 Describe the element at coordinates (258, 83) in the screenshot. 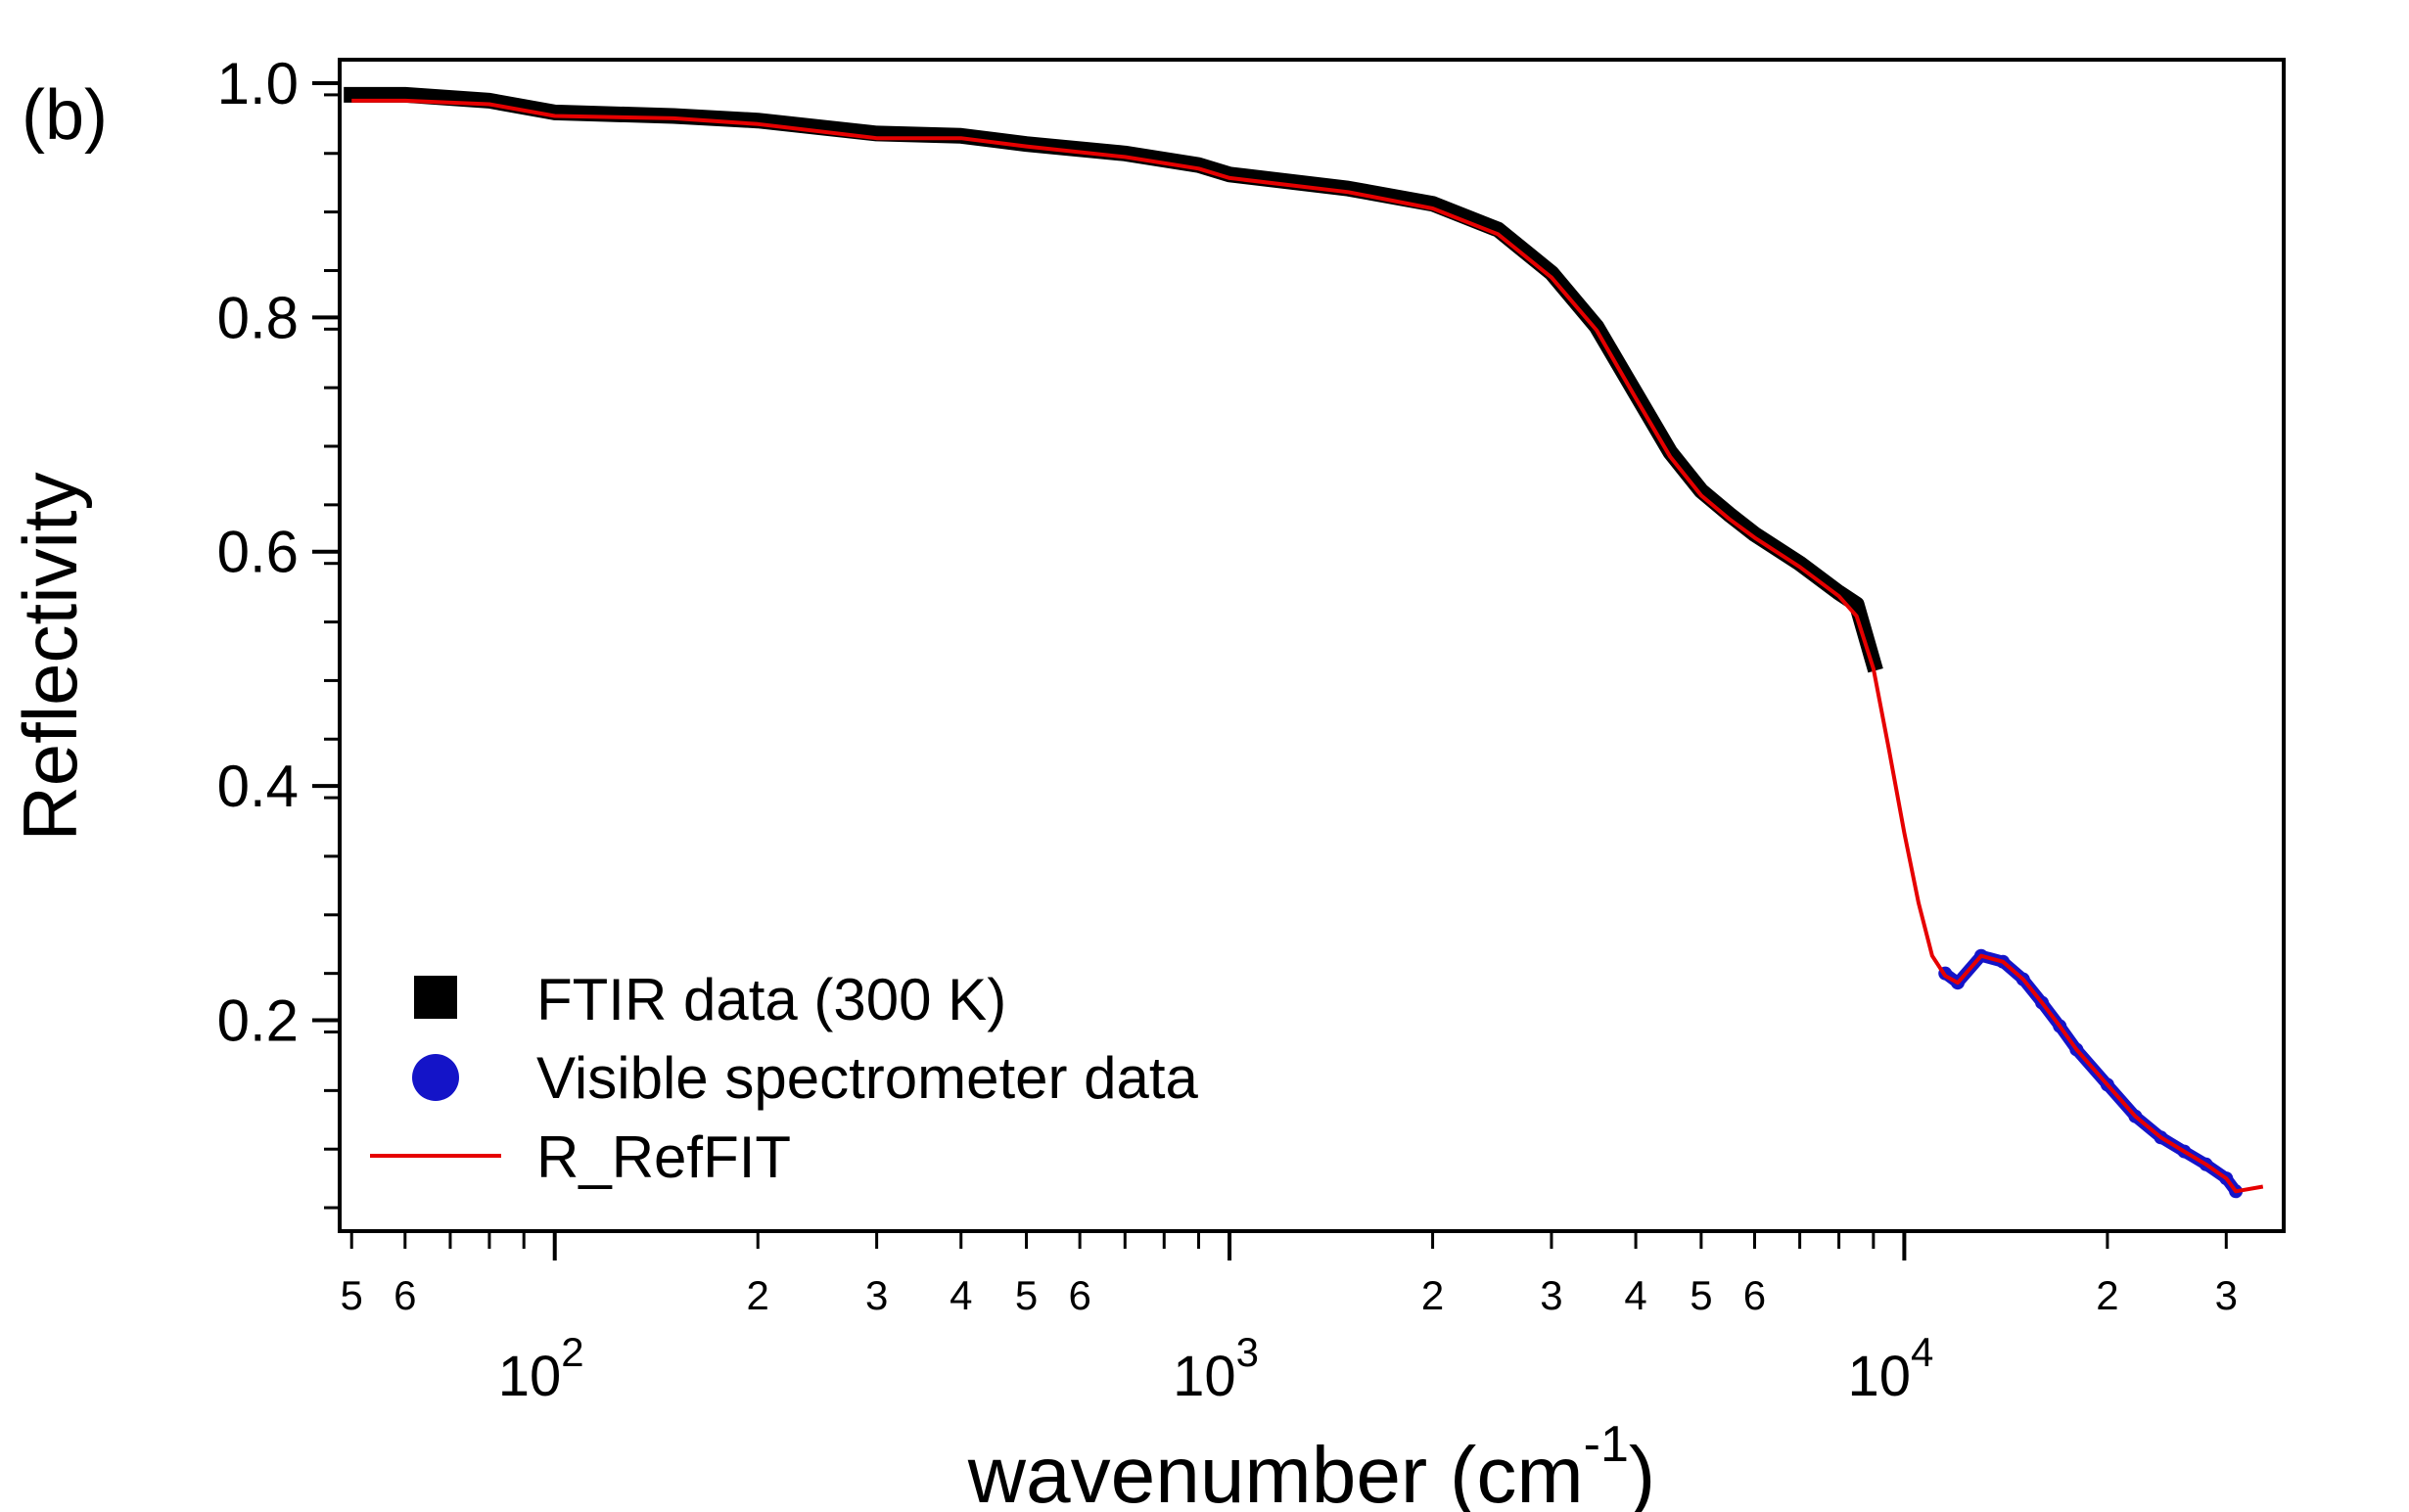

I see `y-tick-label: 1.0` at that location.